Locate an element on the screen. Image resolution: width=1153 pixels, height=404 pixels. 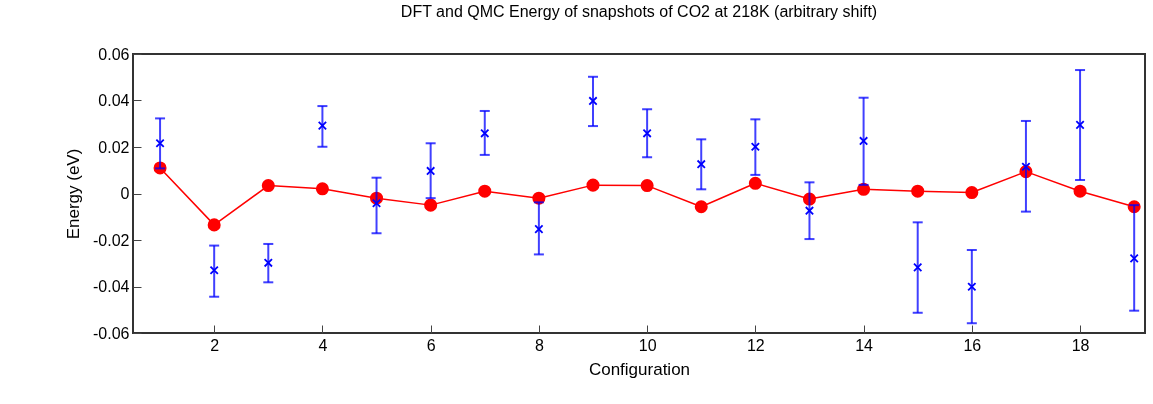
y-tick-label: -0.06 is located at coordinates (111, 333).